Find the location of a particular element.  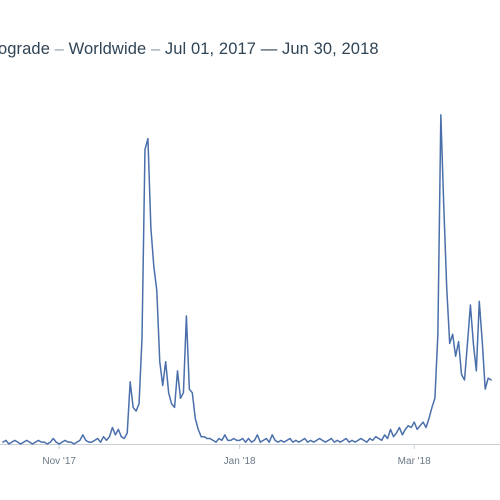

title-start-date: Jul 01, 2017 is located at coordinates (210, 49).